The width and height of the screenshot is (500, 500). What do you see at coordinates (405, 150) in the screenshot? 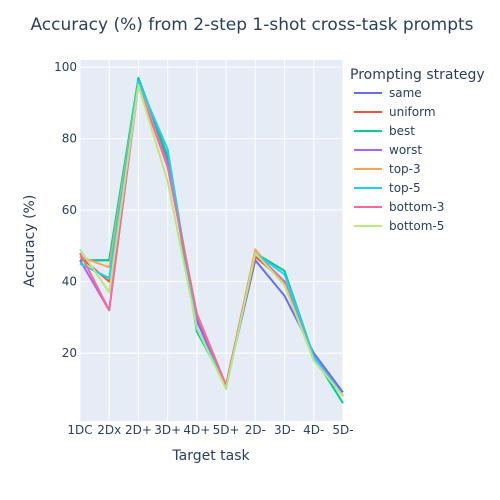
I see `legend-label-worst: worst` at bounding box center [405, 150].